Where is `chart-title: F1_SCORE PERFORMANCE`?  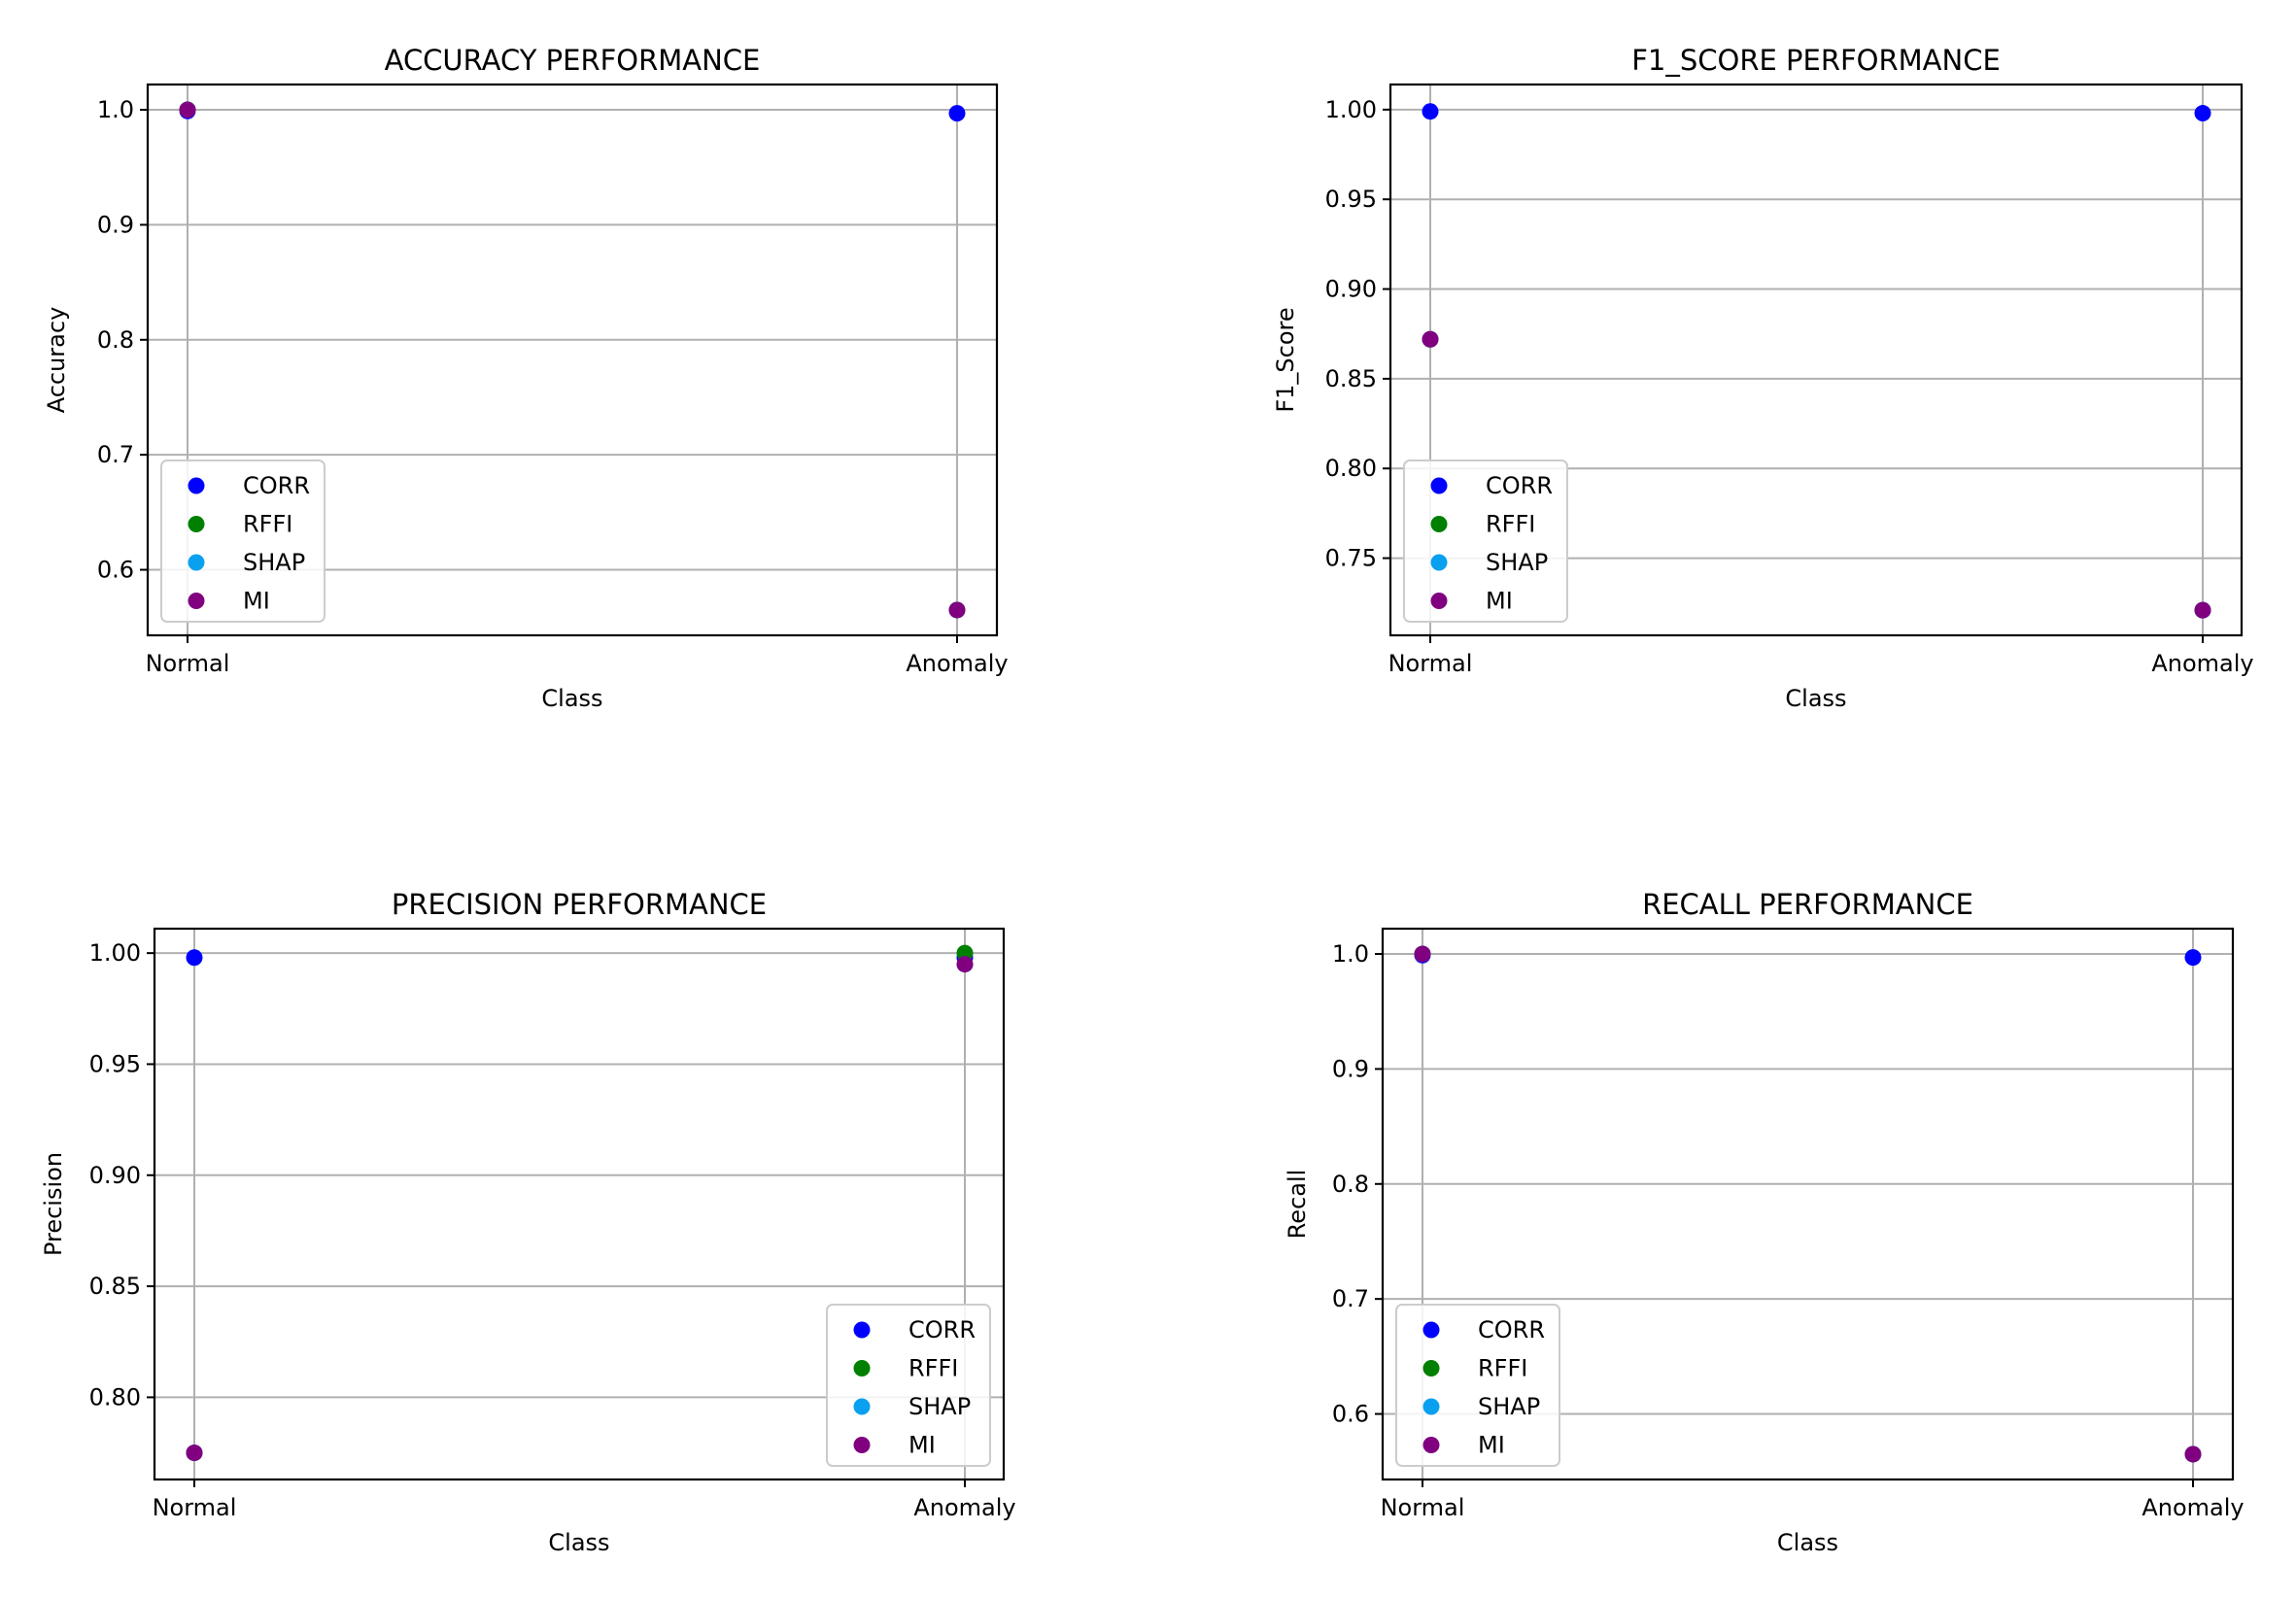 chart-title: F1_SCORE PERFORMANCE is located at coordinates (1816, 60).